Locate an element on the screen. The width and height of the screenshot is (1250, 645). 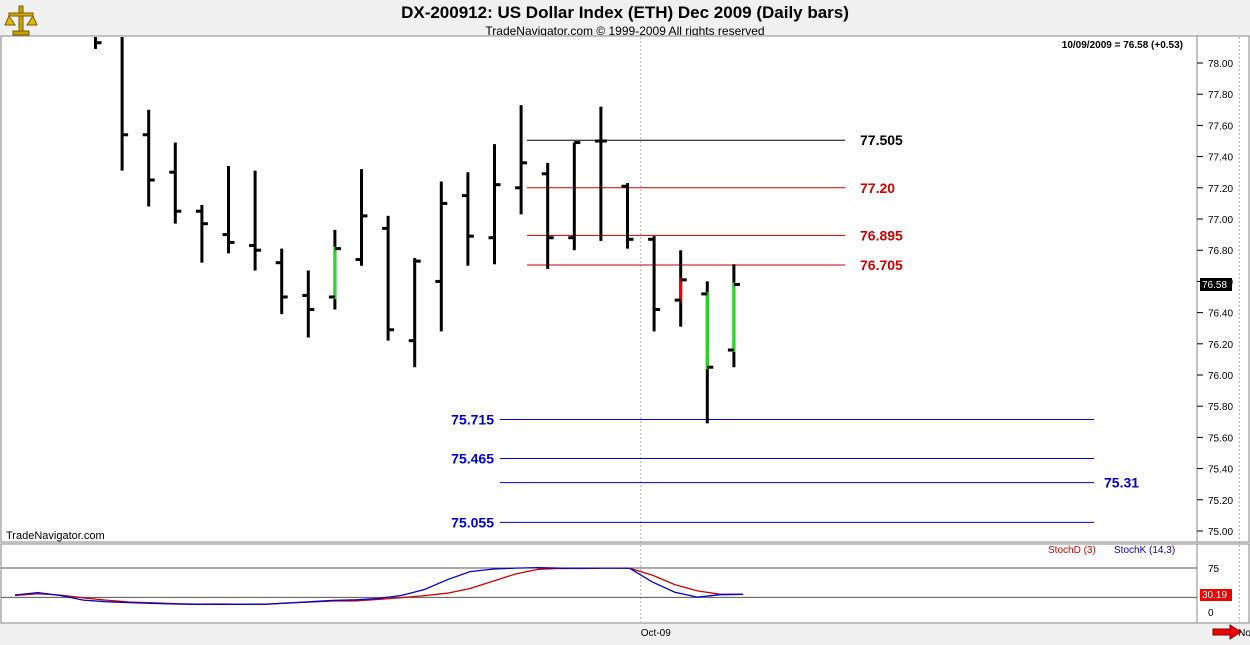
scroll-right-arrow-icon is located at coordinates (1227, 632).